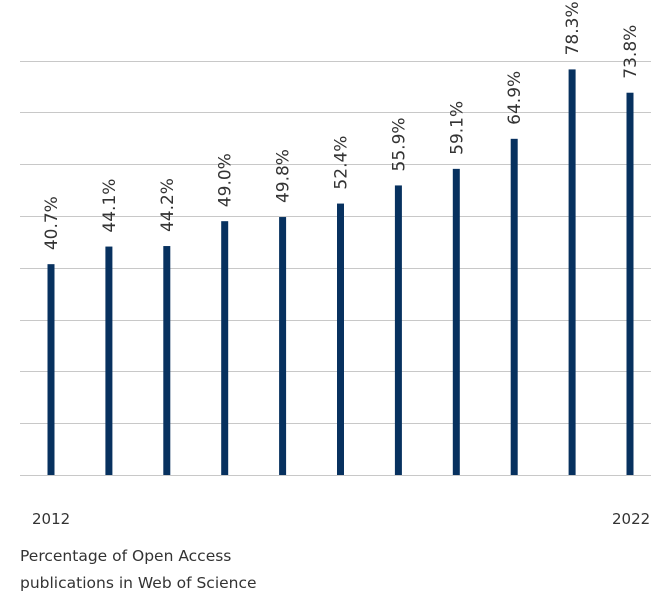 Image resolution: width=651 pixels, height=597 pixels. What do you see at coordinates (167, 360) in the screenshot?
I see `bar-2014` at bounding box center [167, 360].